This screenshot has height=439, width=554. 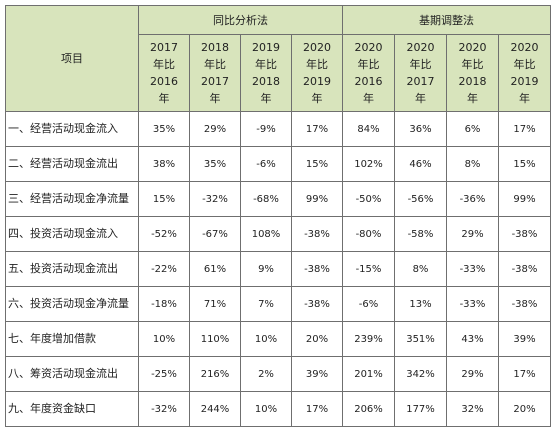 What do you see at coordinates (72, 129) in the screenshot?
I see `row-label: 一、经营活动现金流入` at bounding box center [72, 129].